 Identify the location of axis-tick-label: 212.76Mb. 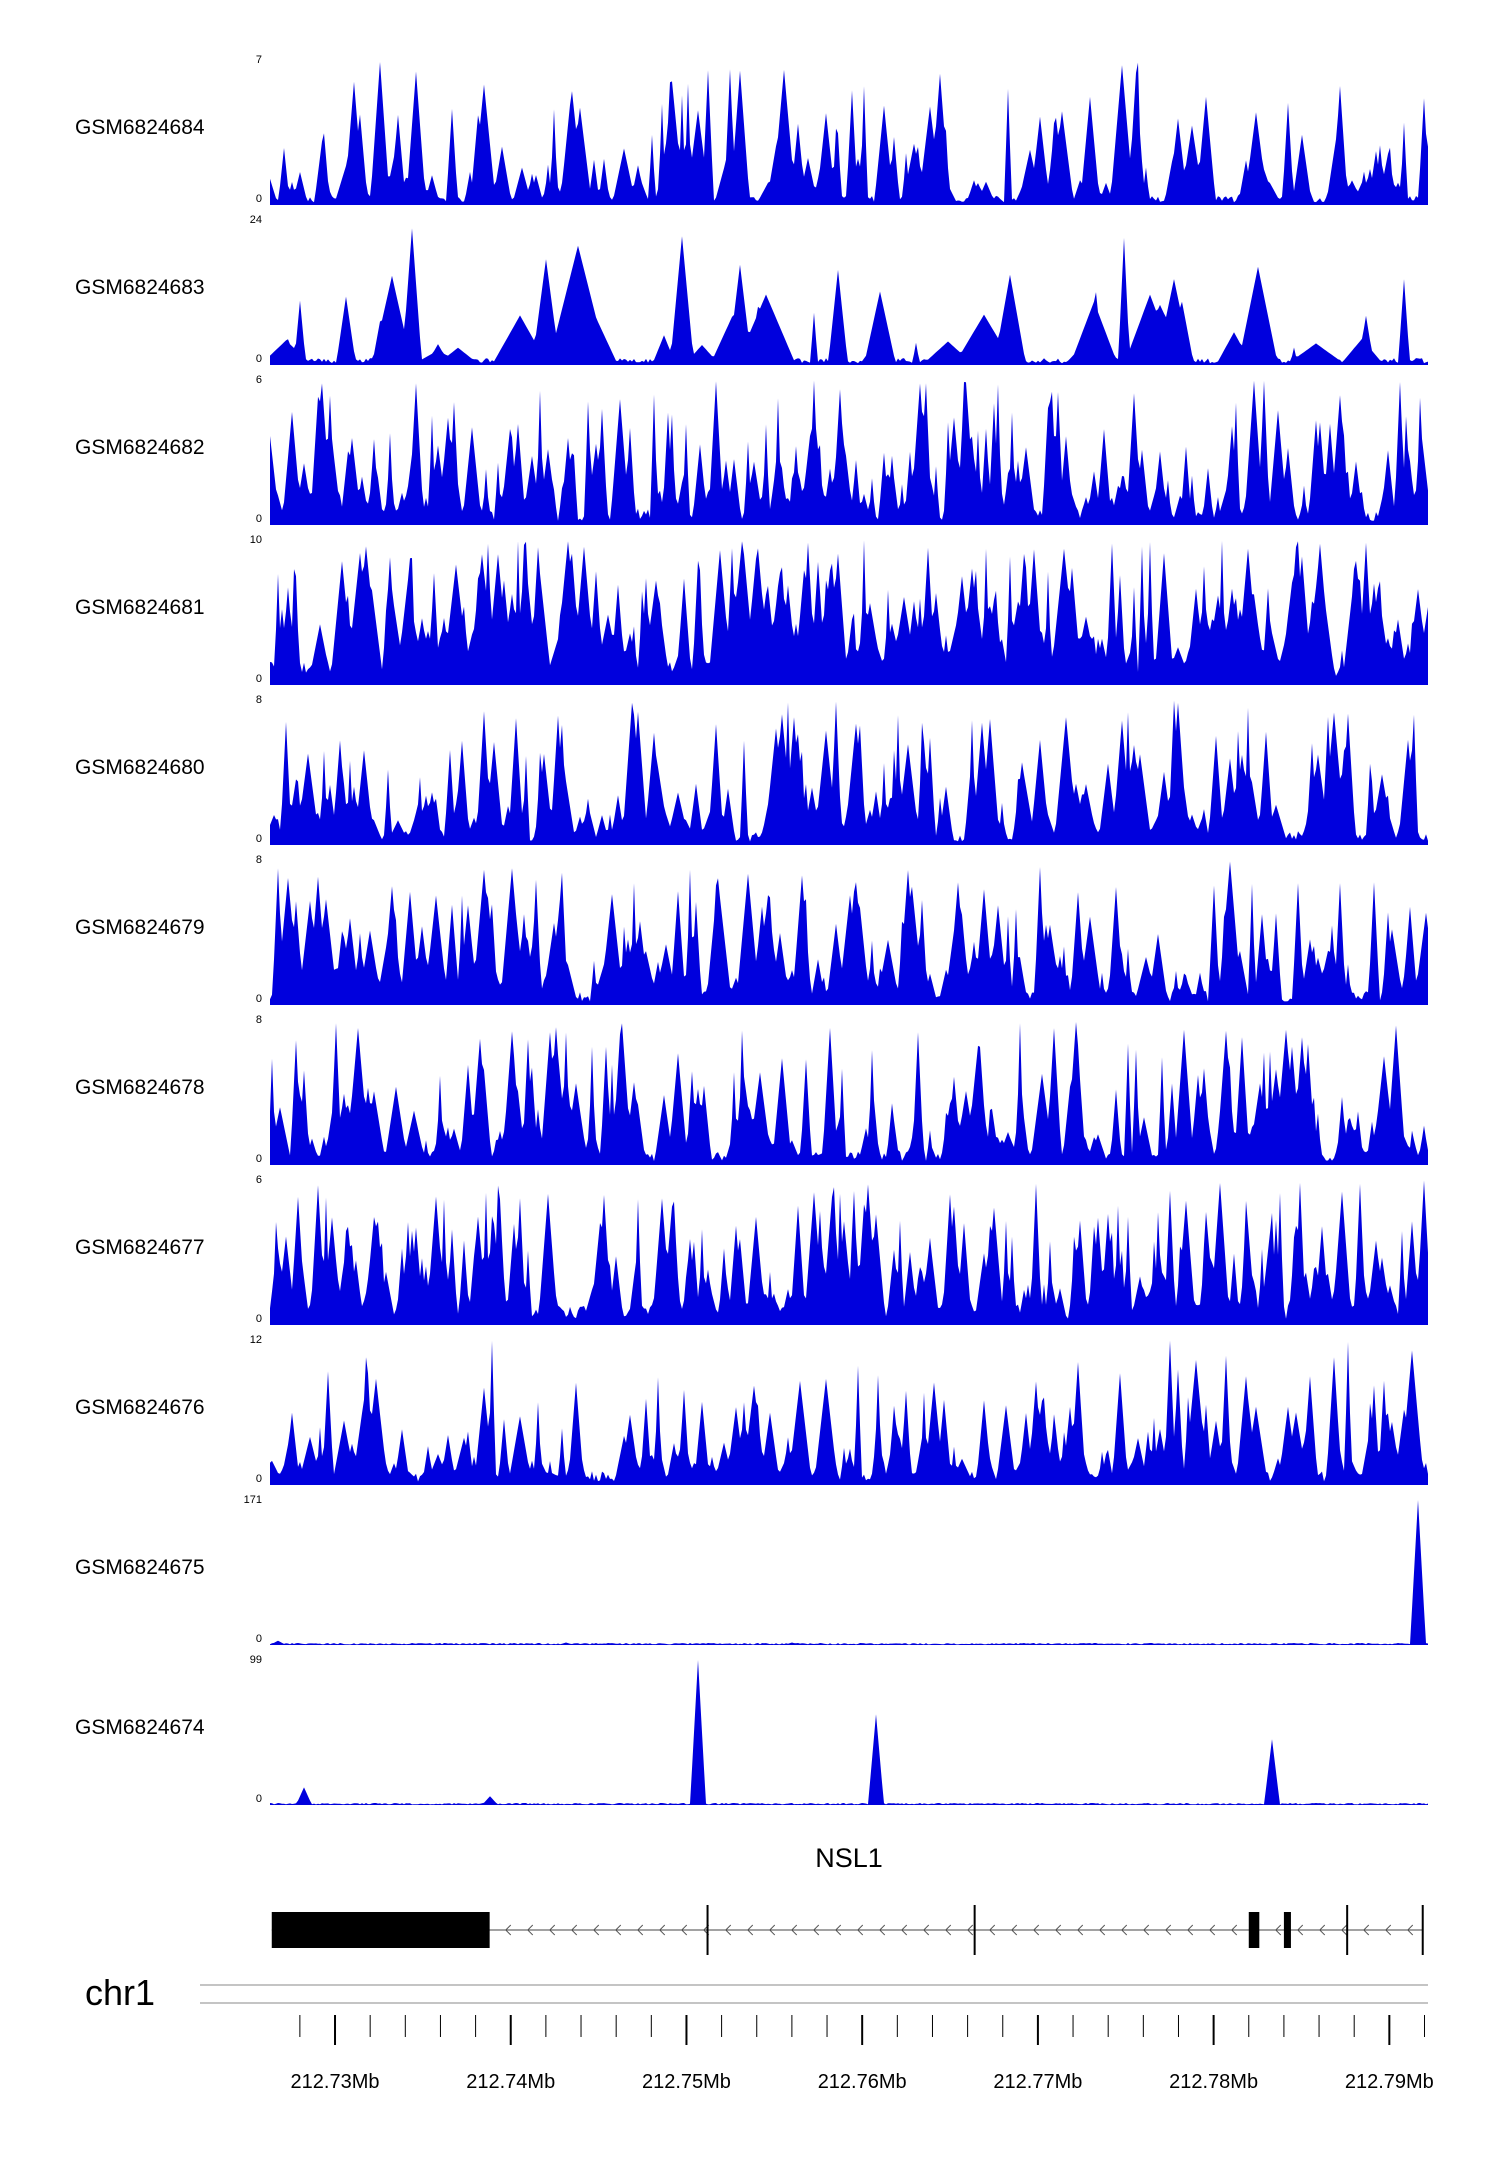
(862, 2082).